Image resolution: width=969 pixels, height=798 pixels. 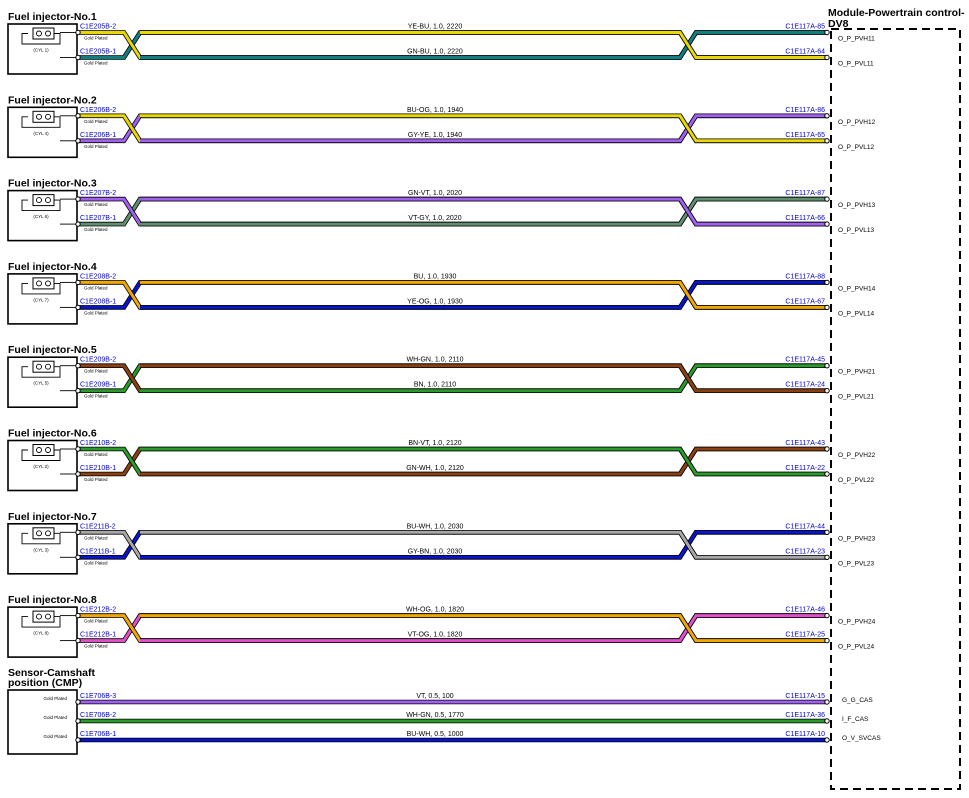 I want to click on signal-label: O_P_PVH12, so click(x=857, y=122).